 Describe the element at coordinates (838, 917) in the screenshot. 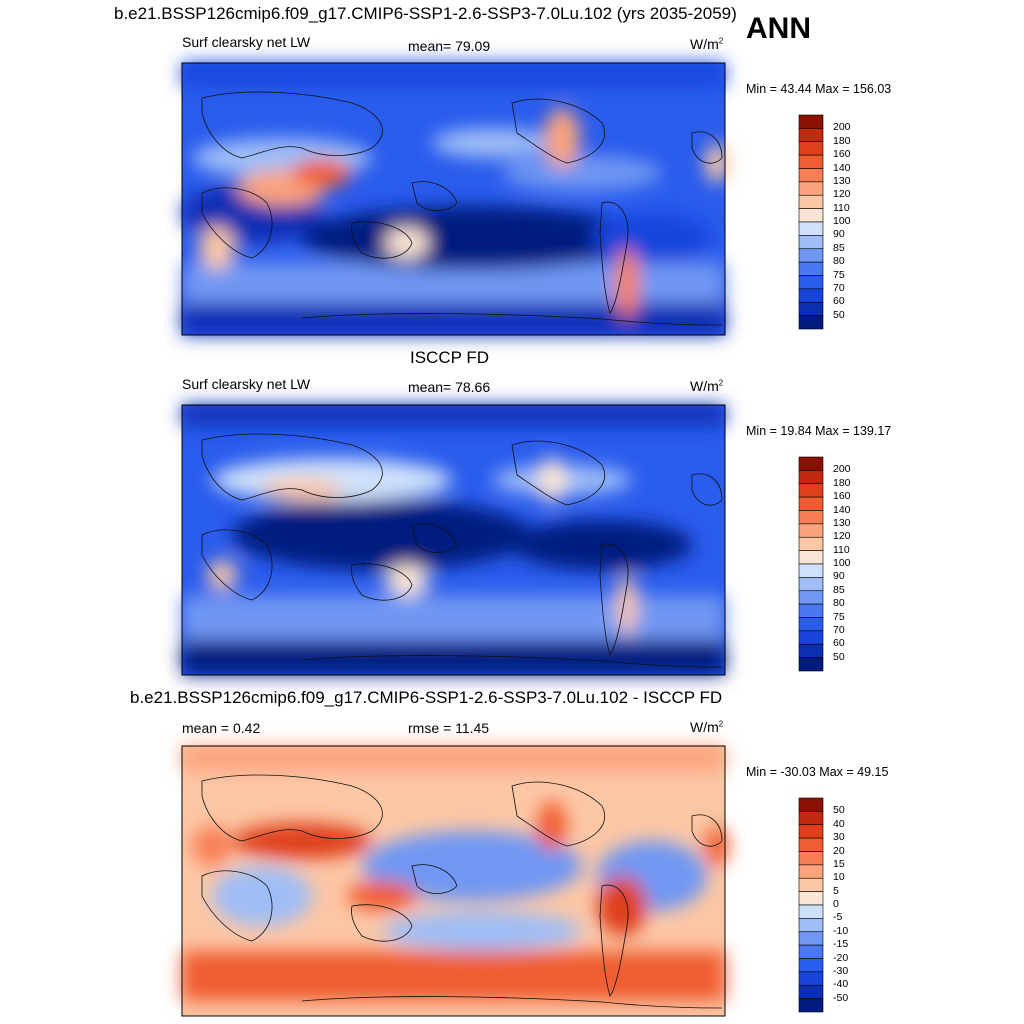

I see `colorbar-tick-label: -5` at that location.